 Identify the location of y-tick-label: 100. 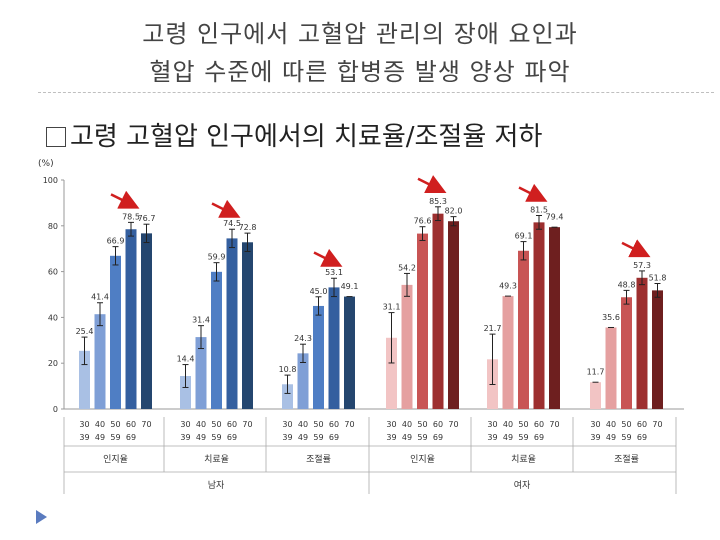
(50, 180).